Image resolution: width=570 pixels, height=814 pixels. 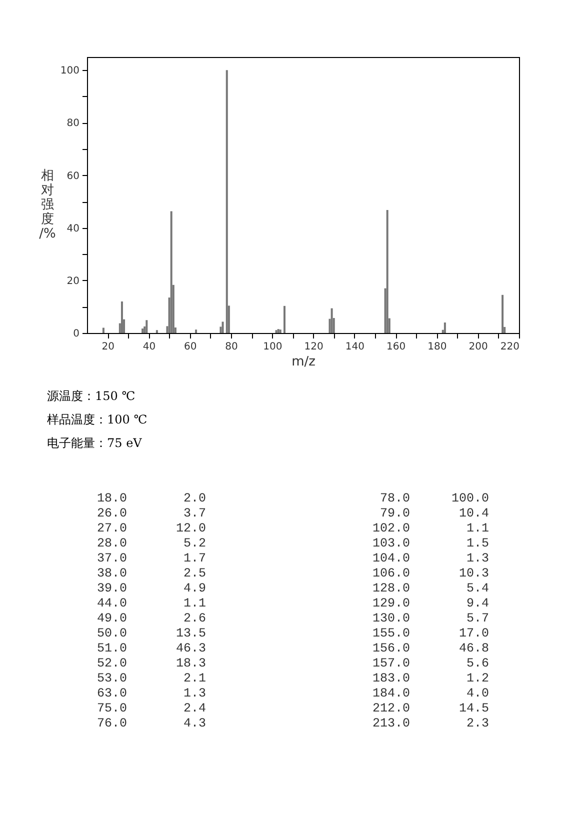 What do you see at coordinates (477, 619) in the screenshot?
I see `text: 5.7` at bounding box center [477, 619].